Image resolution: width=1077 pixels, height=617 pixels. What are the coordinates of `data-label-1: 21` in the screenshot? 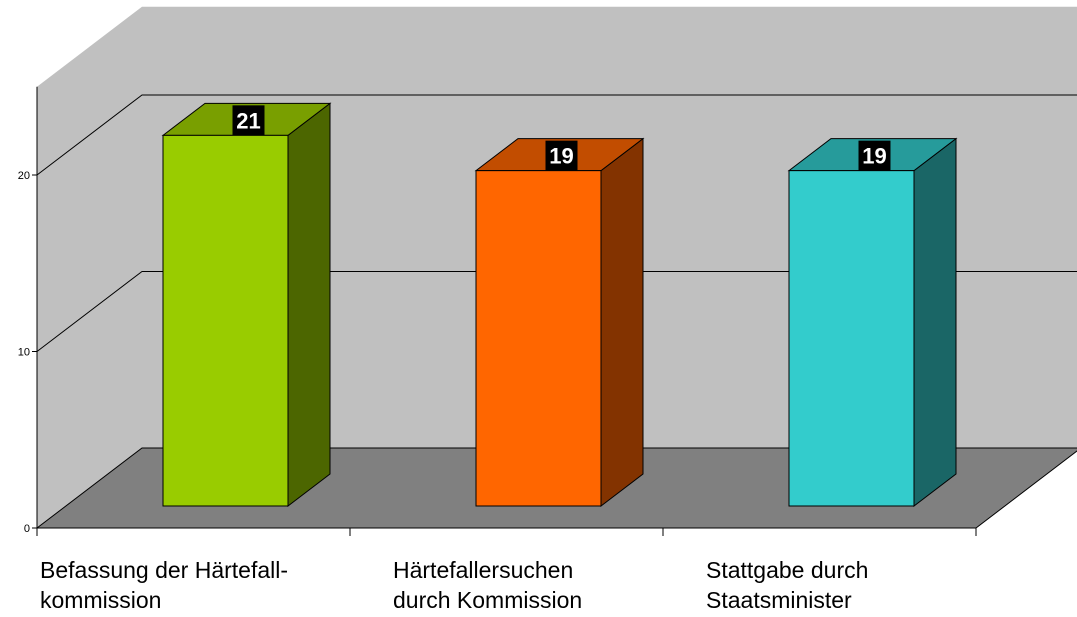 It's located at (248, 120).